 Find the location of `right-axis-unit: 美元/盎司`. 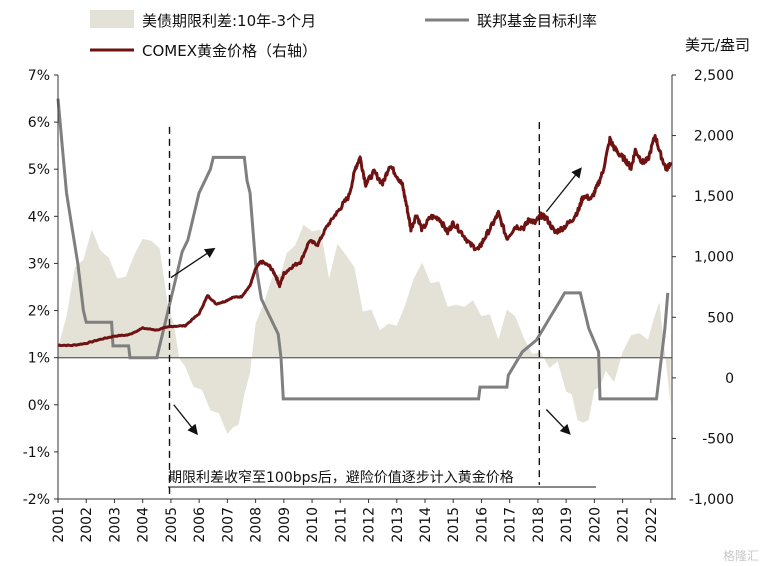

right-axis-unit: 美元/盎司 is located at coordinates (717, 45).